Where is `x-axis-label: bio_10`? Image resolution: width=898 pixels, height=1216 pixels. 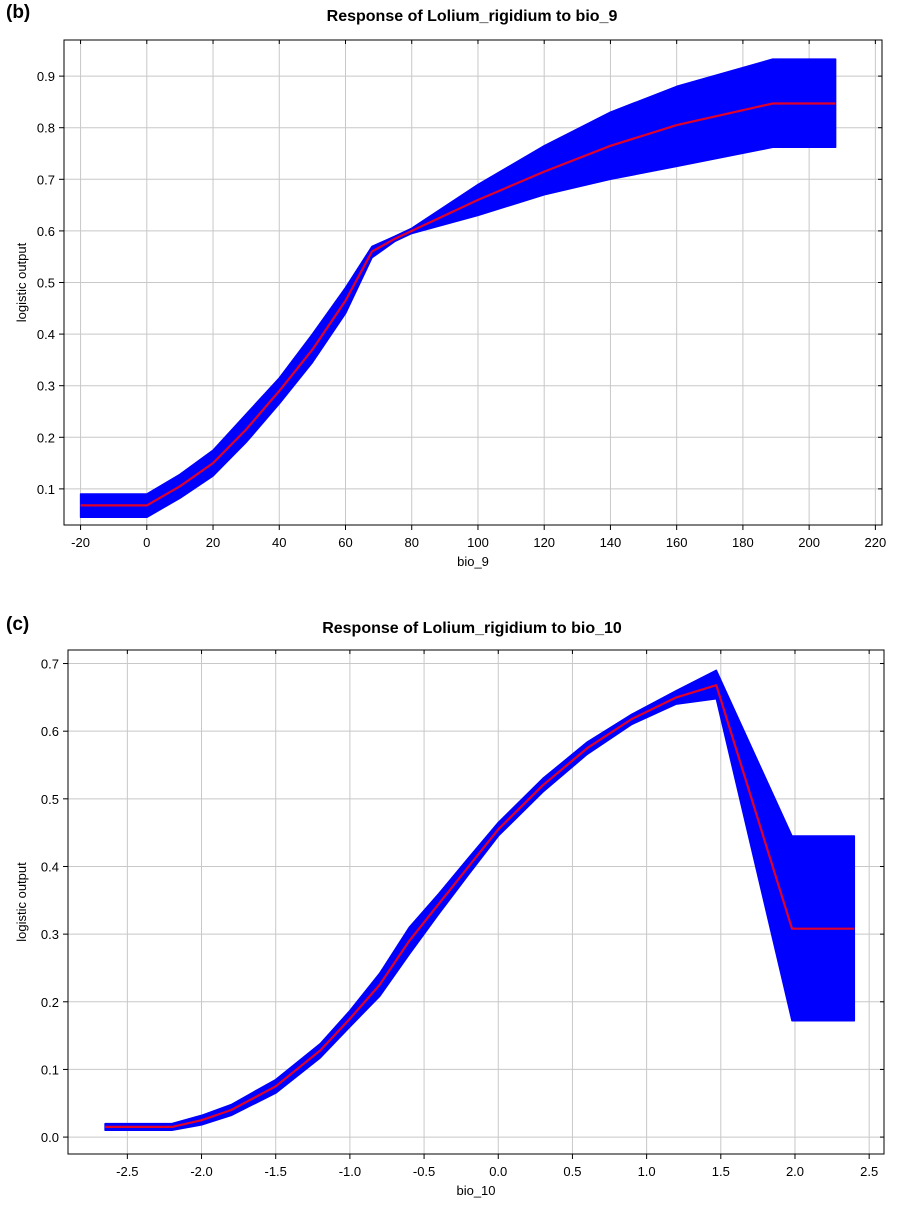
x-axis-label: bio_10 is located at coordinates (475, 1190).